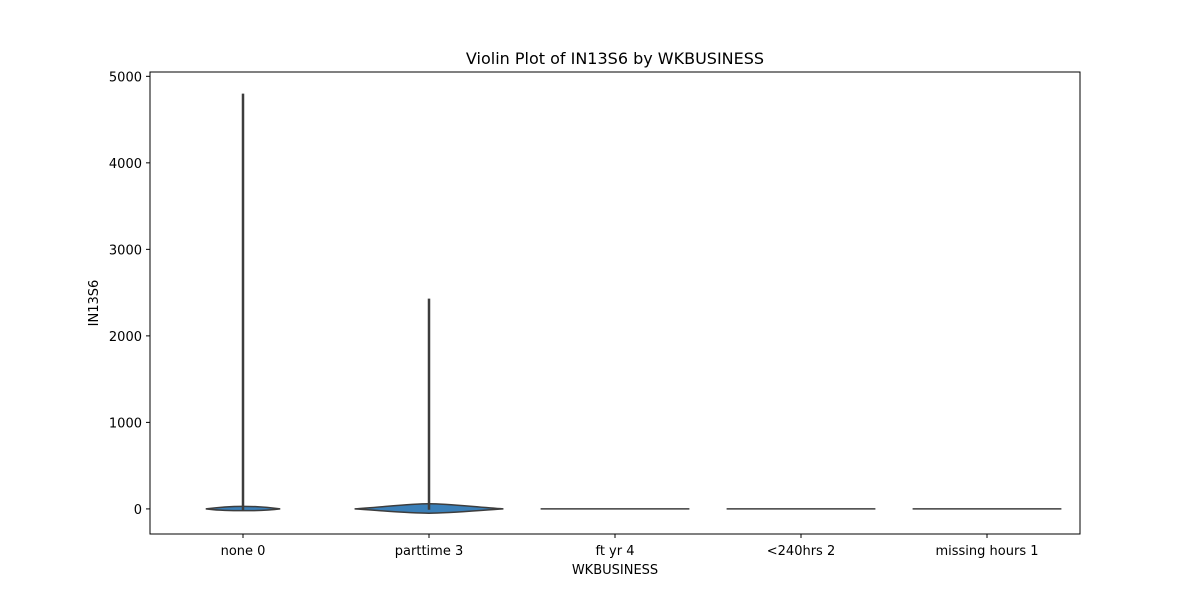 The height and width of the screenshot is (600, 1200). I want to click on chart-title: Violin Plot of IN13S6 by WKBUSINESS, so click(615, 58).